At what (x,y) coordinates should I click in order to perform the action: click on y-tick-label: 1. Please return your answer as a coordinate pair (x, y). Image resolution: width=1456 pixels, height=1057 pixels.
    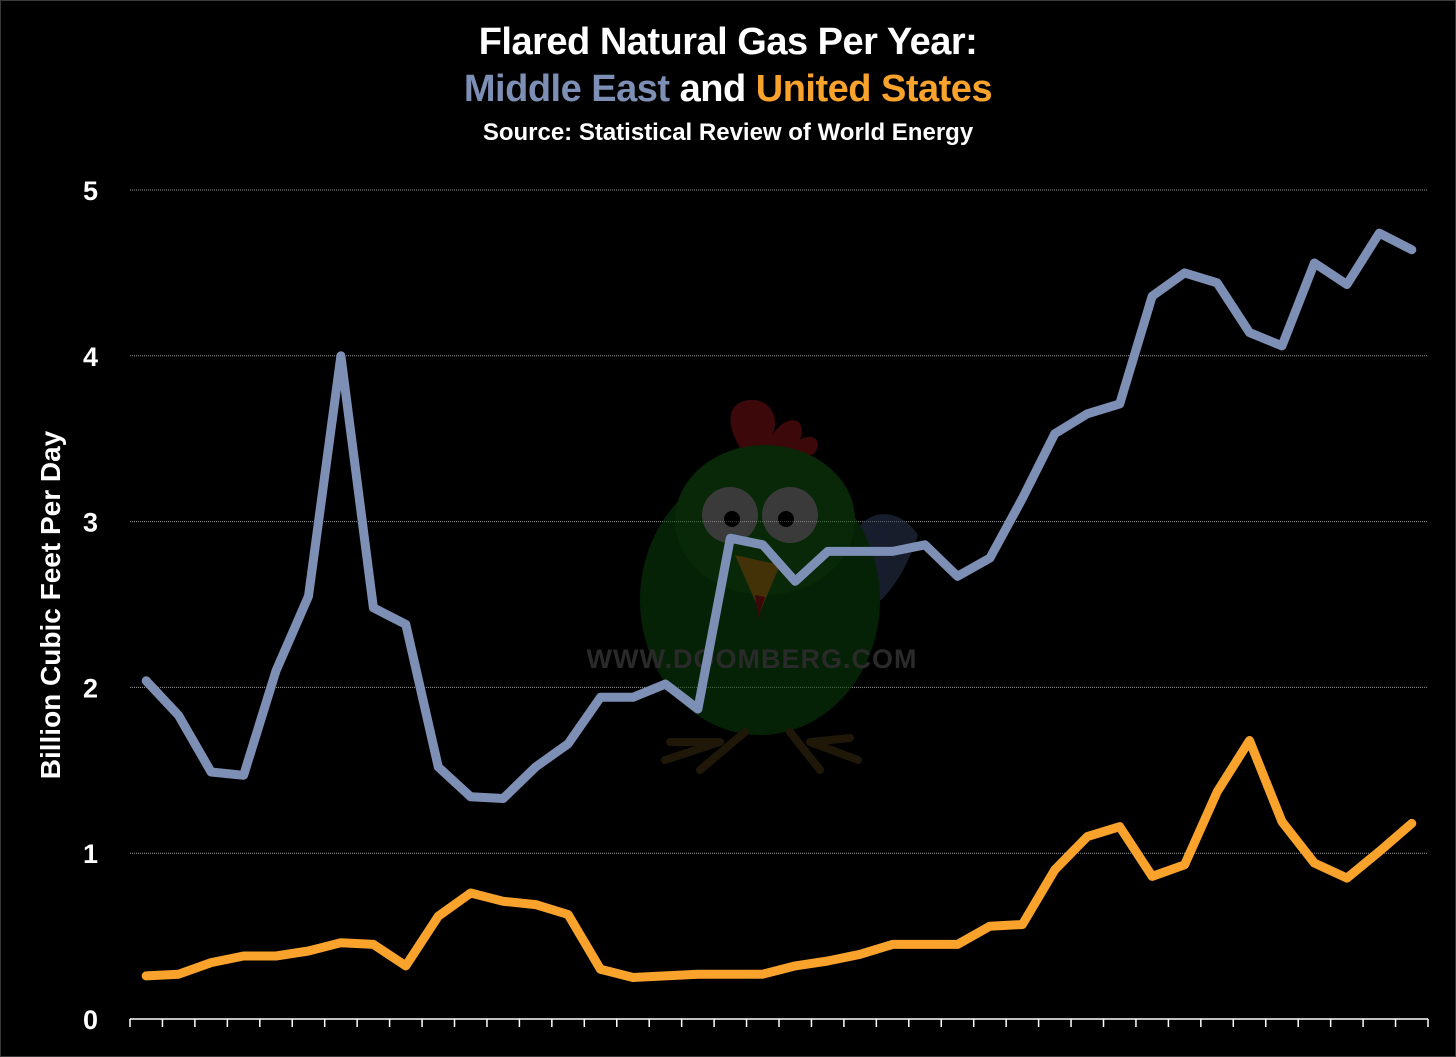
    Looking at the image, I should click on (90, 854).